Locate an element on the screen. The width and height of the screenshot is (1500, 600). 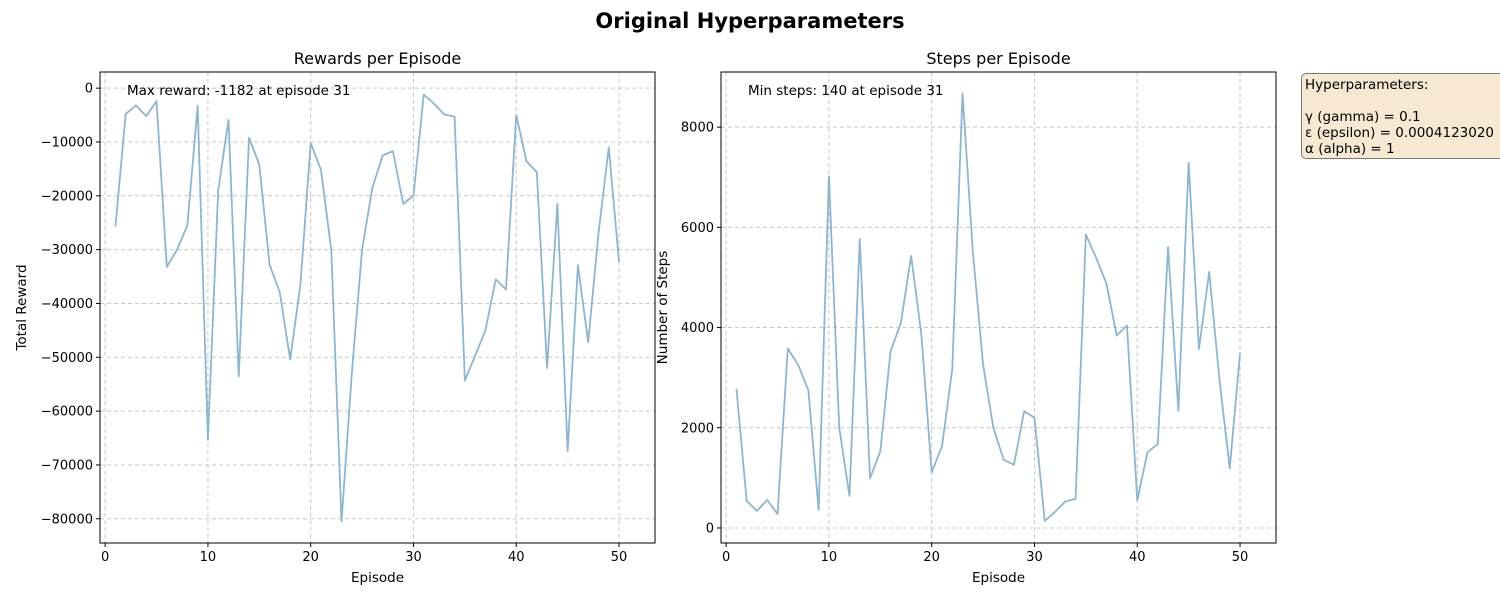
rewards-y-tick-label: −20000 is located at coordinates (67, 196).